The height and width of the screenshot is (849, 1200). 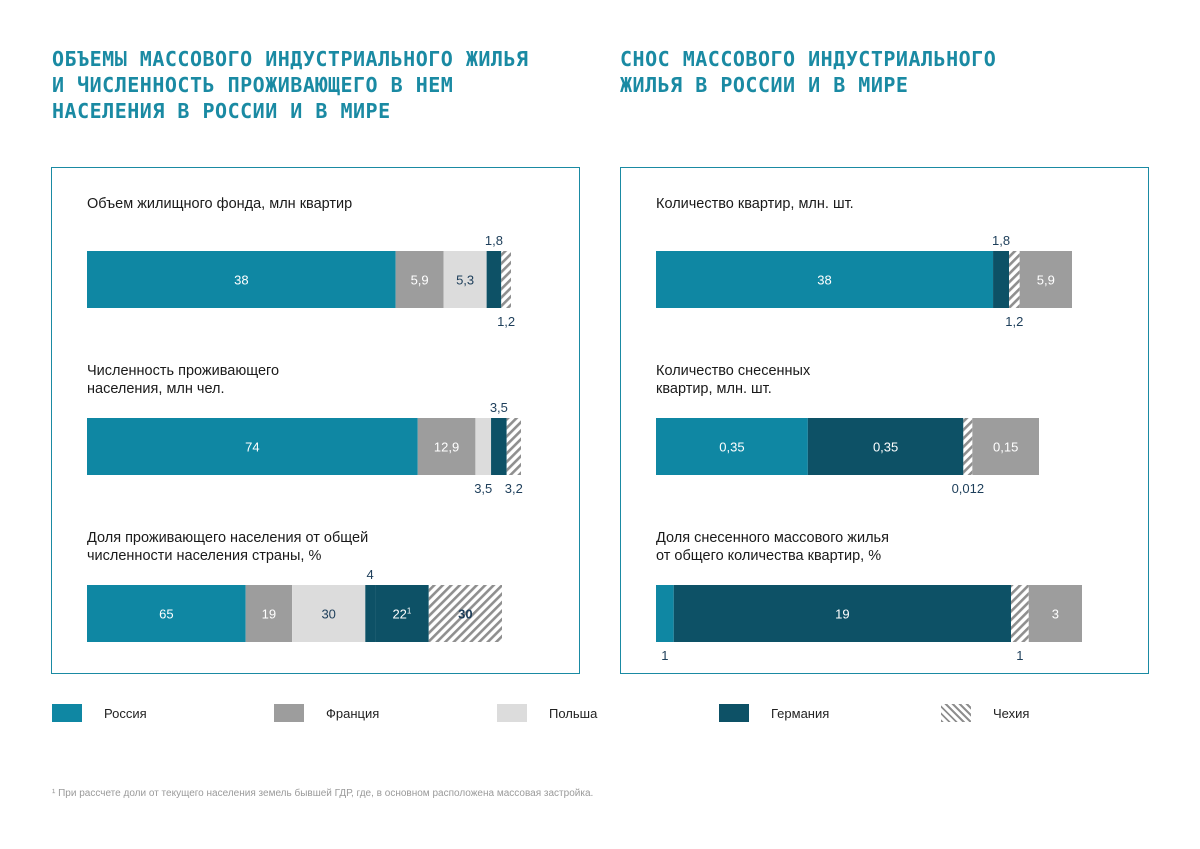 I want to click on legend-item-france: Франция, so click(x=326, y=713).